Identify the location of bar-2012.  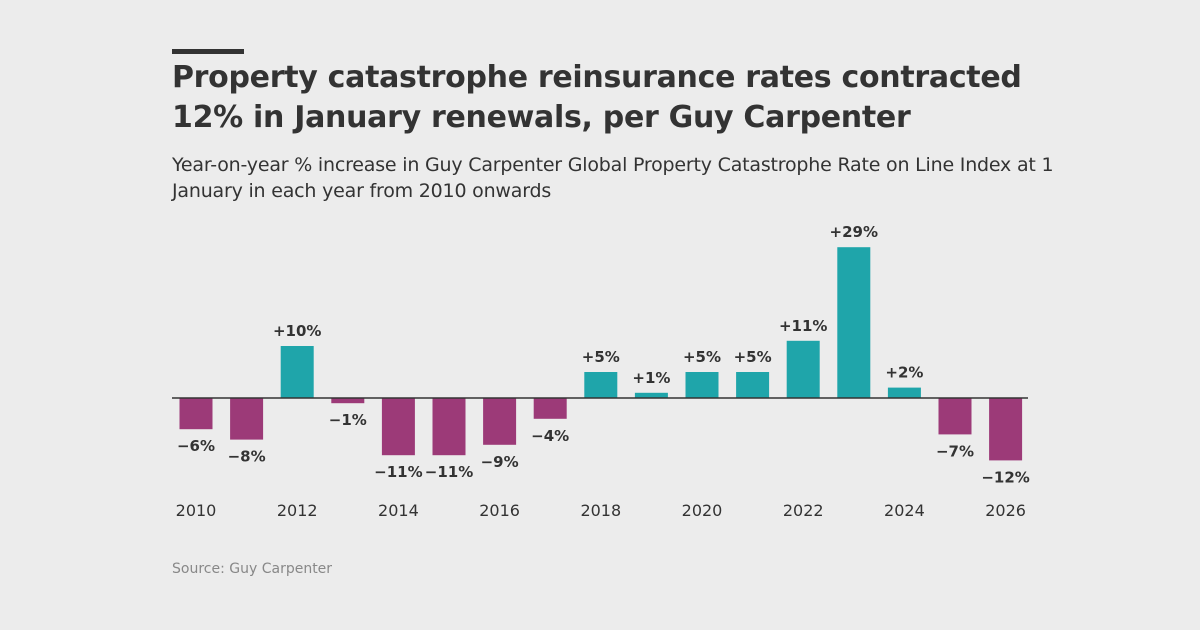
(297, 372).